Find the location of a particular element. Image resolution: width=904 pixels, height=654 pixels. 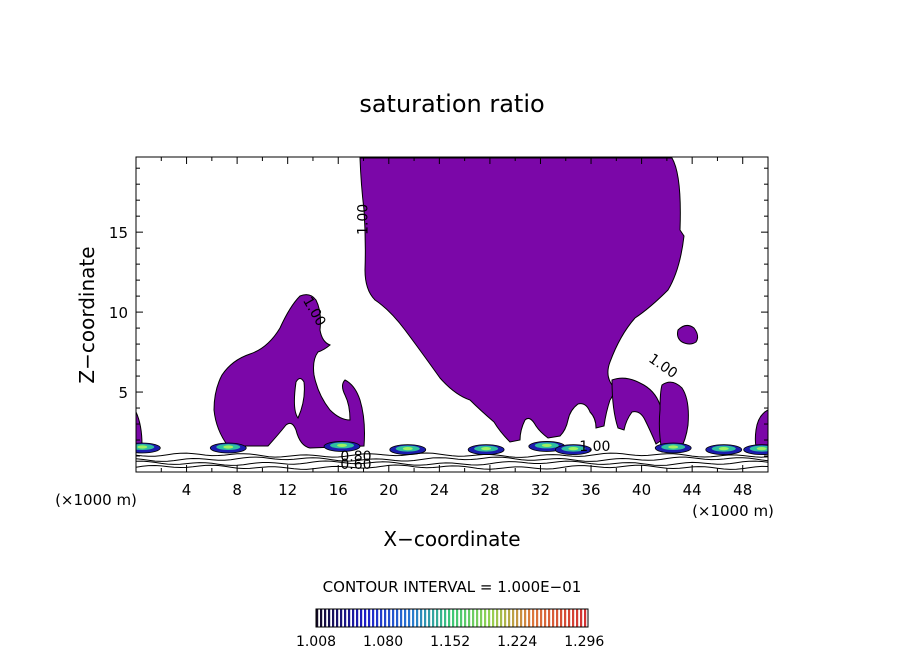

saturated-region-right-column is located at coordinates (673, 417).